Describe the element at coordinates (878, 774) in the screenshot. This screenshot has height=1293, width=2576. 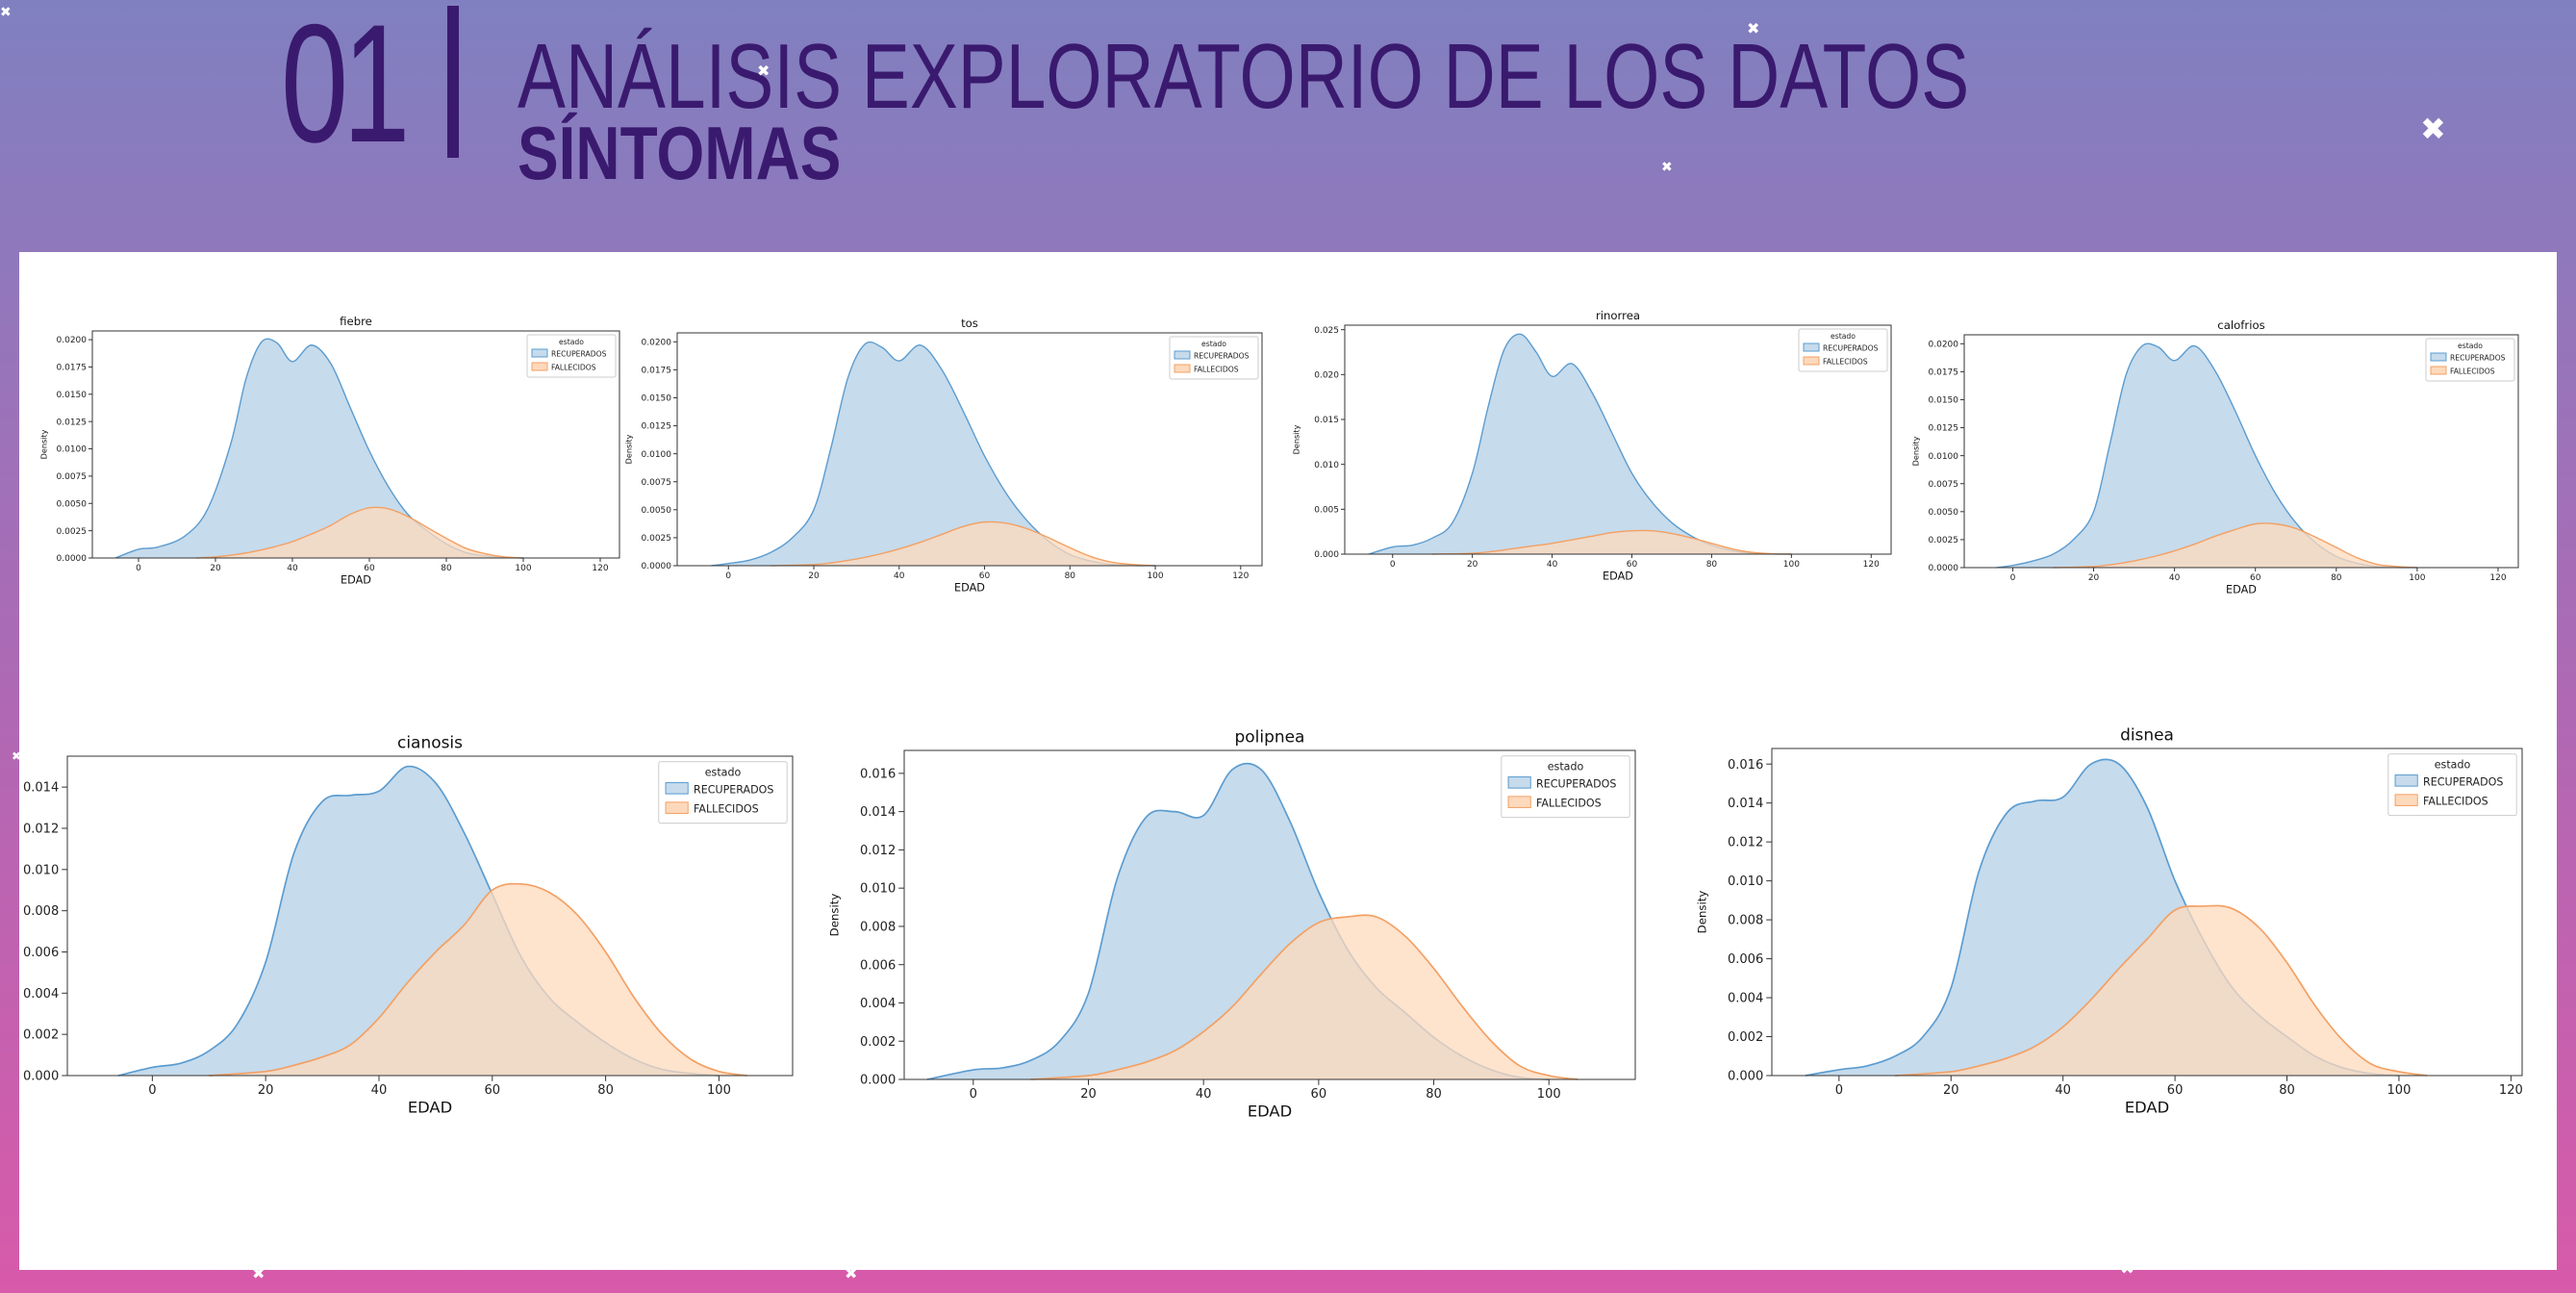
I see `y-tick-label: 0.016` at that location.